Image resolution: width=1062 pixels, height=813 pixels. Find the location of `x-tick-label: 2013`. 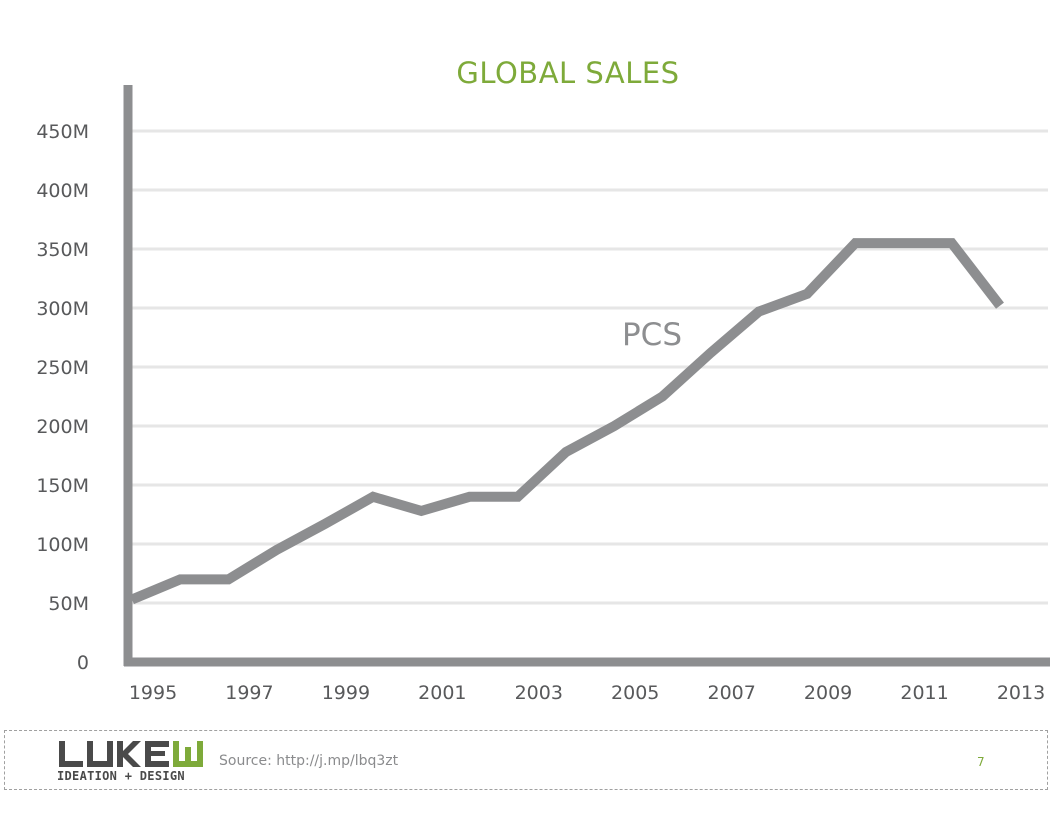

x-tick-label: 2013 is located at coordinates (1021, 693).